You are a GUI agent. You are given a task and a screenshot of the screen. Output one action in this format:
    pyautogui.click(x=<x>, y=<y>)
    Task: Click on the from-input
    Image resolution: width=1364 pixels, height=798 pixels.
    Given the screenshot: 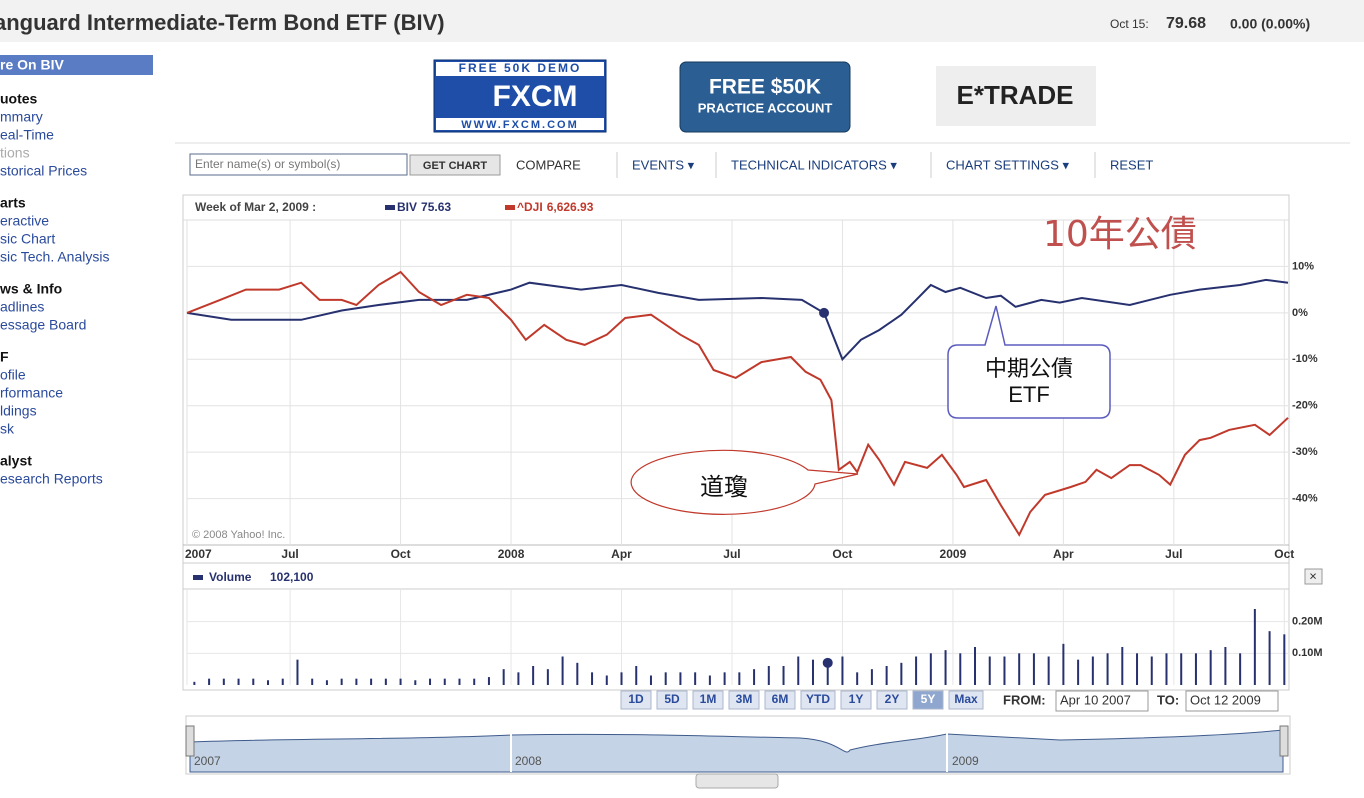 What is the action you would take?
    pyautogui.click(x=1102, y=701)
    